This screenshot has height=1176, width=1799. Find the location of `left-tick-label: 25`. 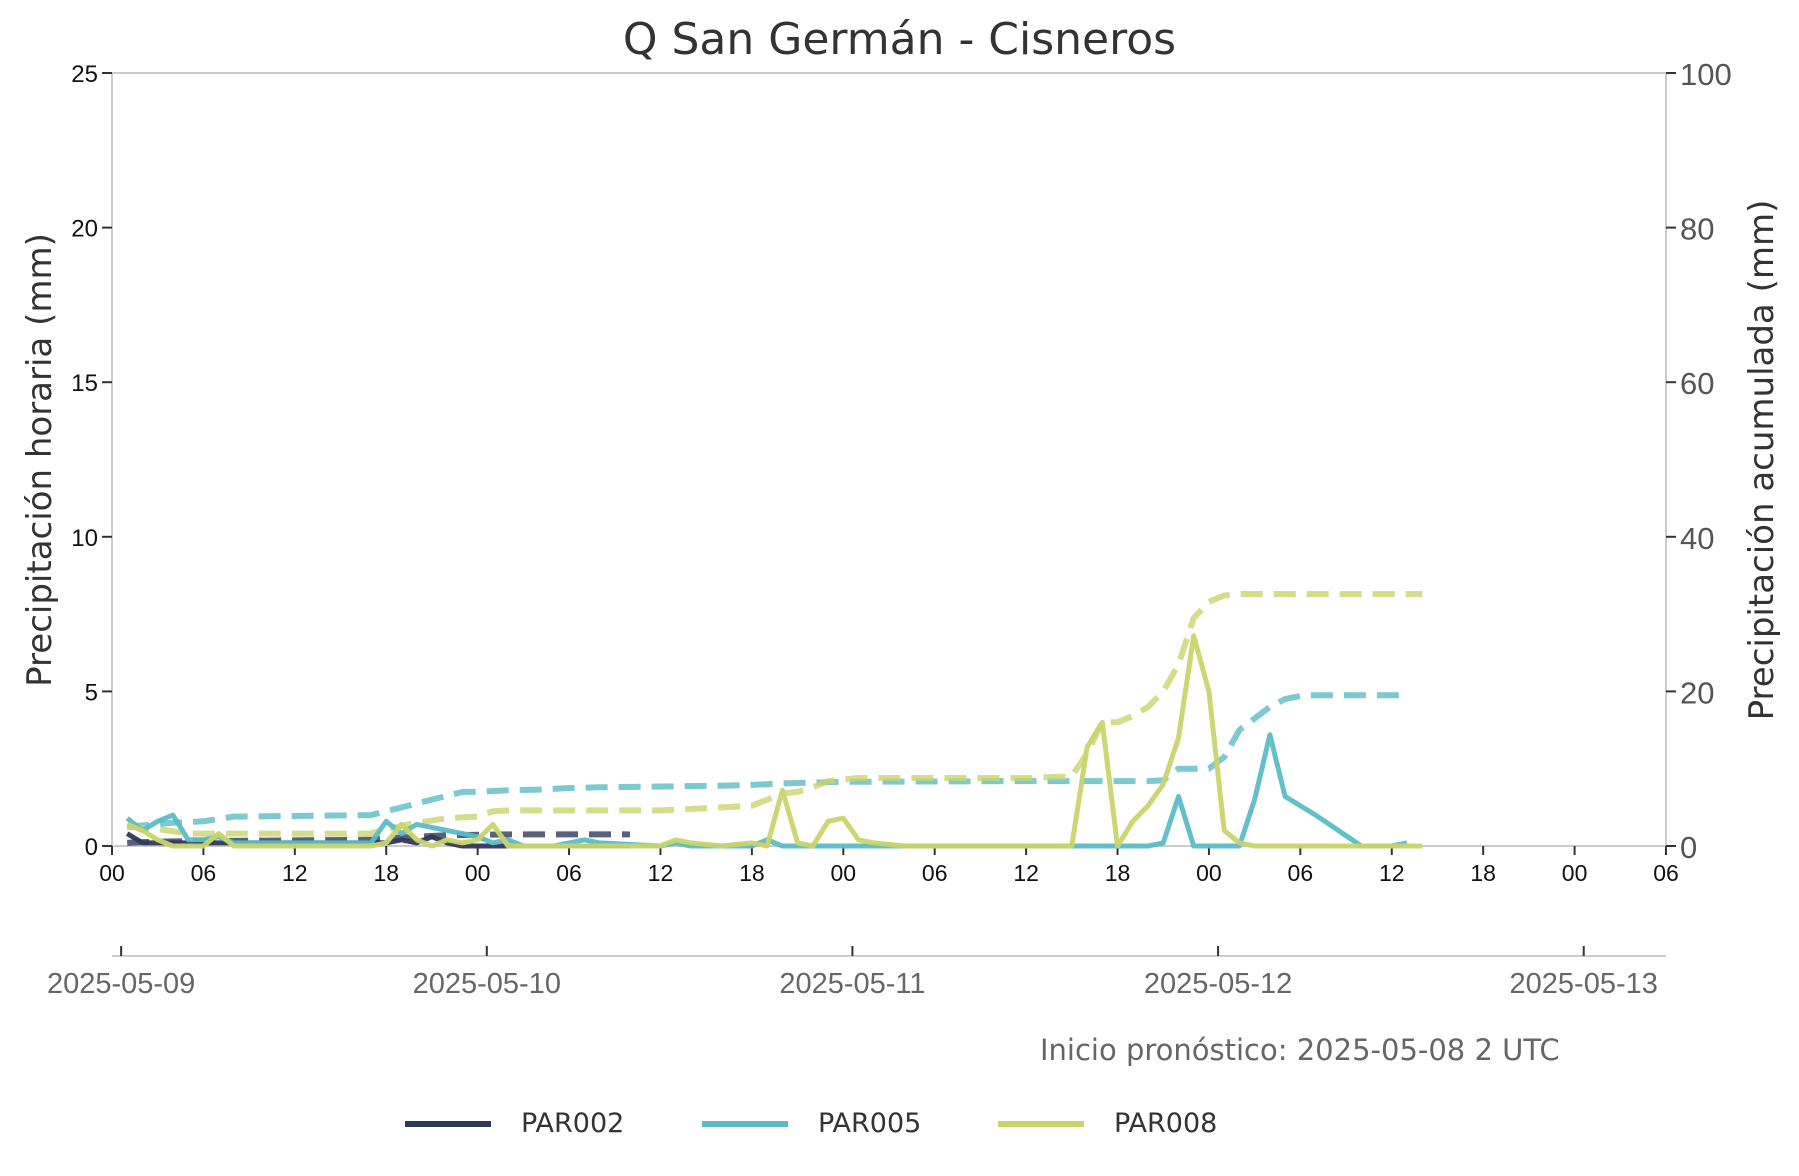

left-tick-label: 25 is located at coordinates (84, 74).